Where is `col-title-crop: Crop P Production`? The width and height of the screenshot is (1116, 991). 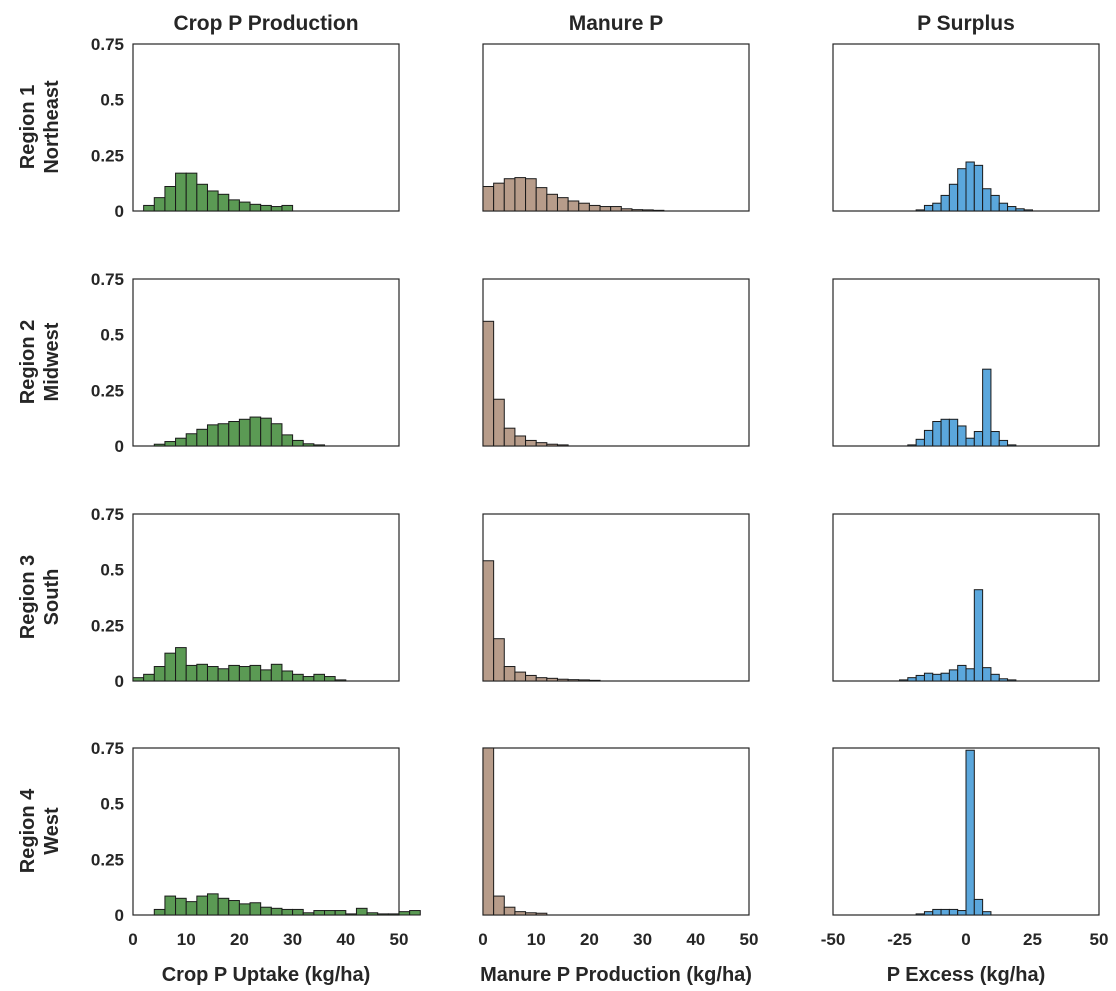
col-title-crop: Crop P Production is located at coordinates (265, 23).